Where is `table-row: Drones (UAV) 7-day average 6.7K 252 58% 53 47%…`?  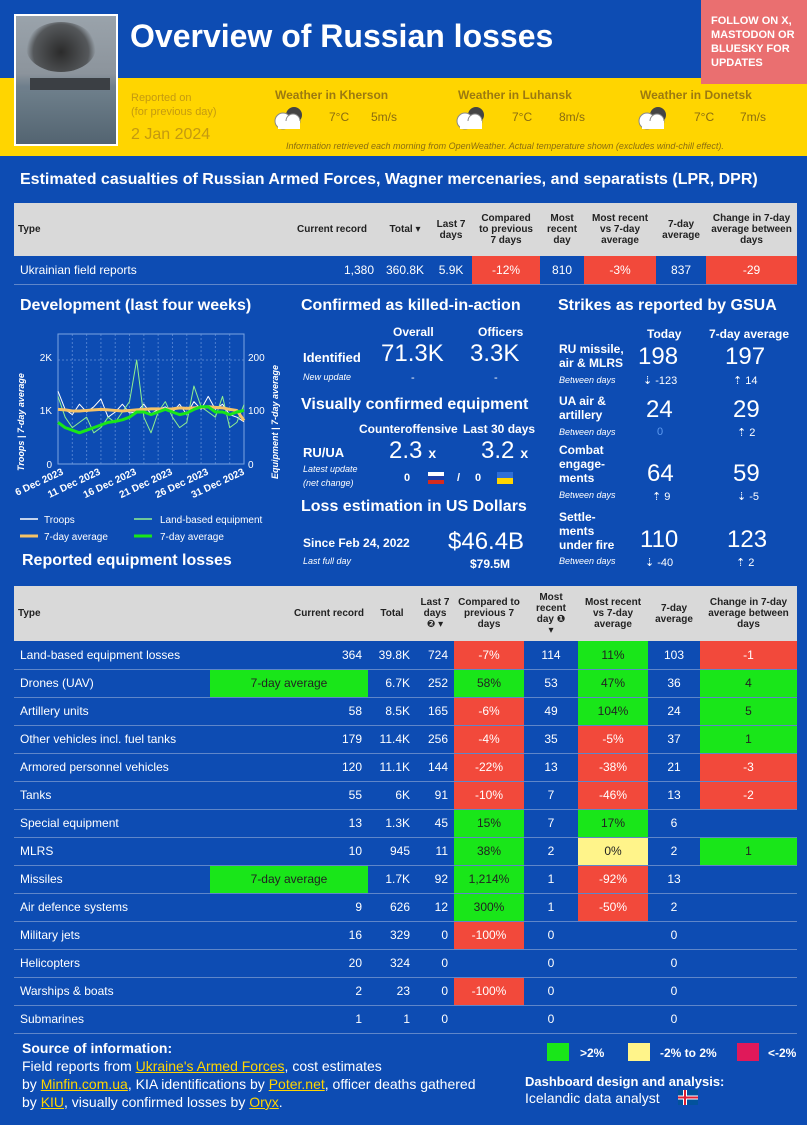 table-row: Drones (UAV) 7-day average 6.7K 252 58% 53 47%… is located at coordinates (405, 683).